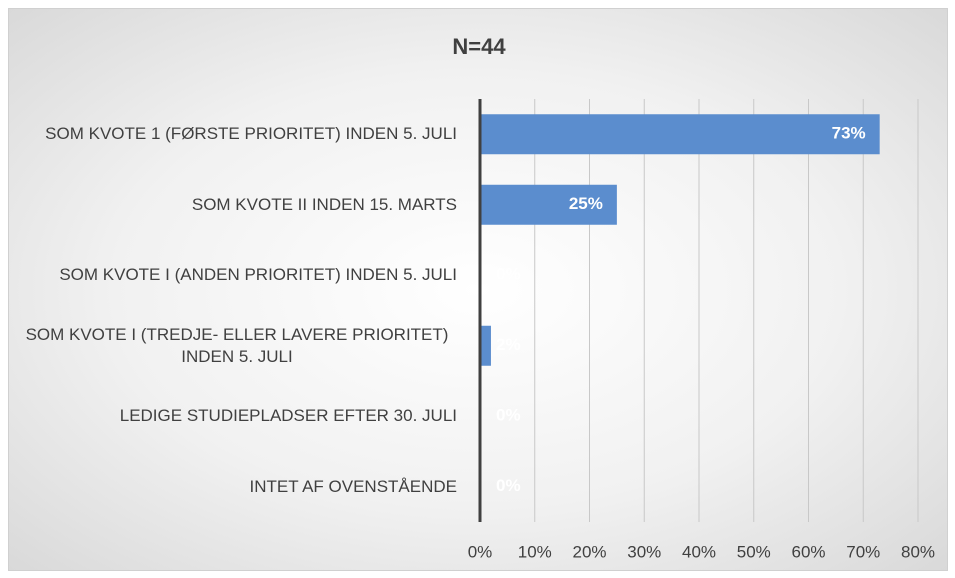 The image size is (955, 578). I want to click on y-tick-text: SOM KVOTE II INDEN 15. MARTS, so click(324, 204).